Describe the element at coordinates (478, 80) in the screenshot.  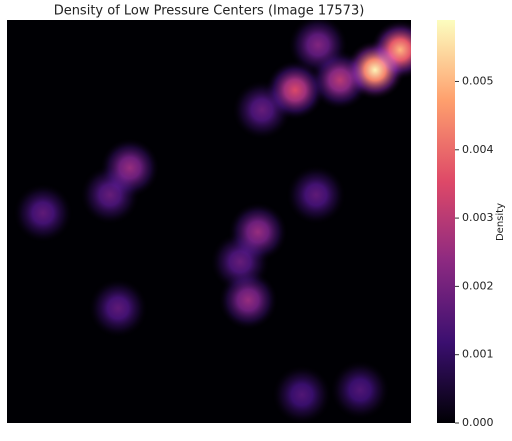
I see `colorbar-tick-label: 0.005` at that location.